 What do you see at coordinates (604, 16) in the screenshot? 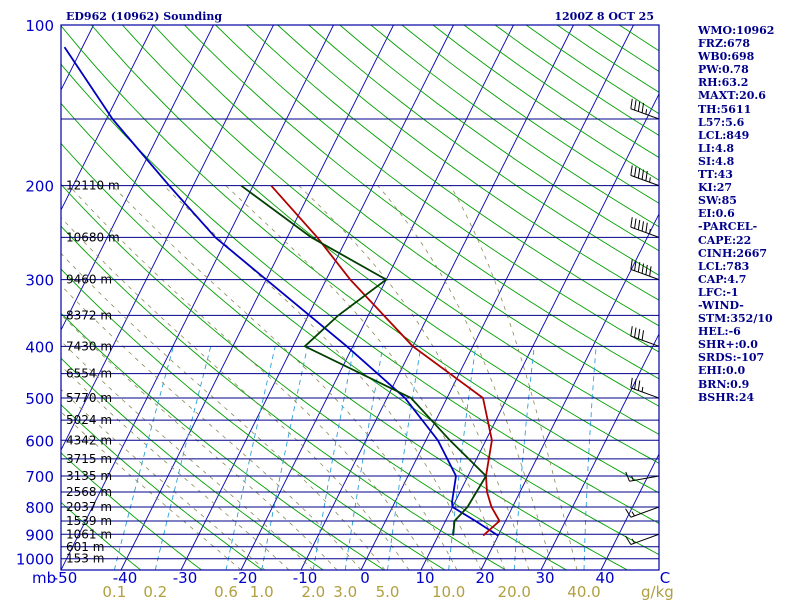
I see `chart-timestamp: 1200Z 8 OCT 25` at bounding box center [604, 16].